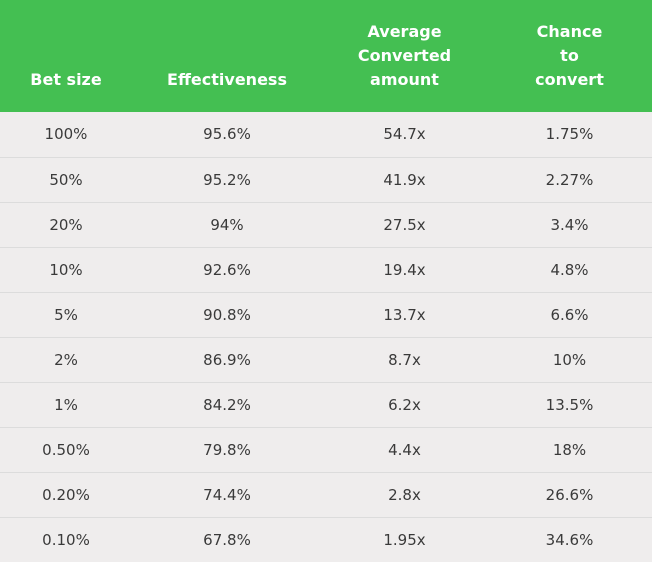 The width and height of the screenshot is (652, 562). Describe the element at coordinates (569, 224) in the screenshot. I see `chance-to-convert-cell: 3.4%` at that location.